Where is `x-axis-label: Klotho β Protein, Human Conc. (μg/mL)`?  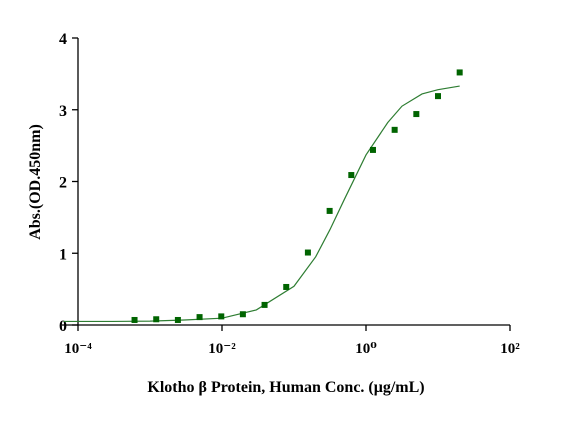 x-axis-label: Klotho β Protein, Human Conc. (μg/mL) is located at coordinates (285, 387).